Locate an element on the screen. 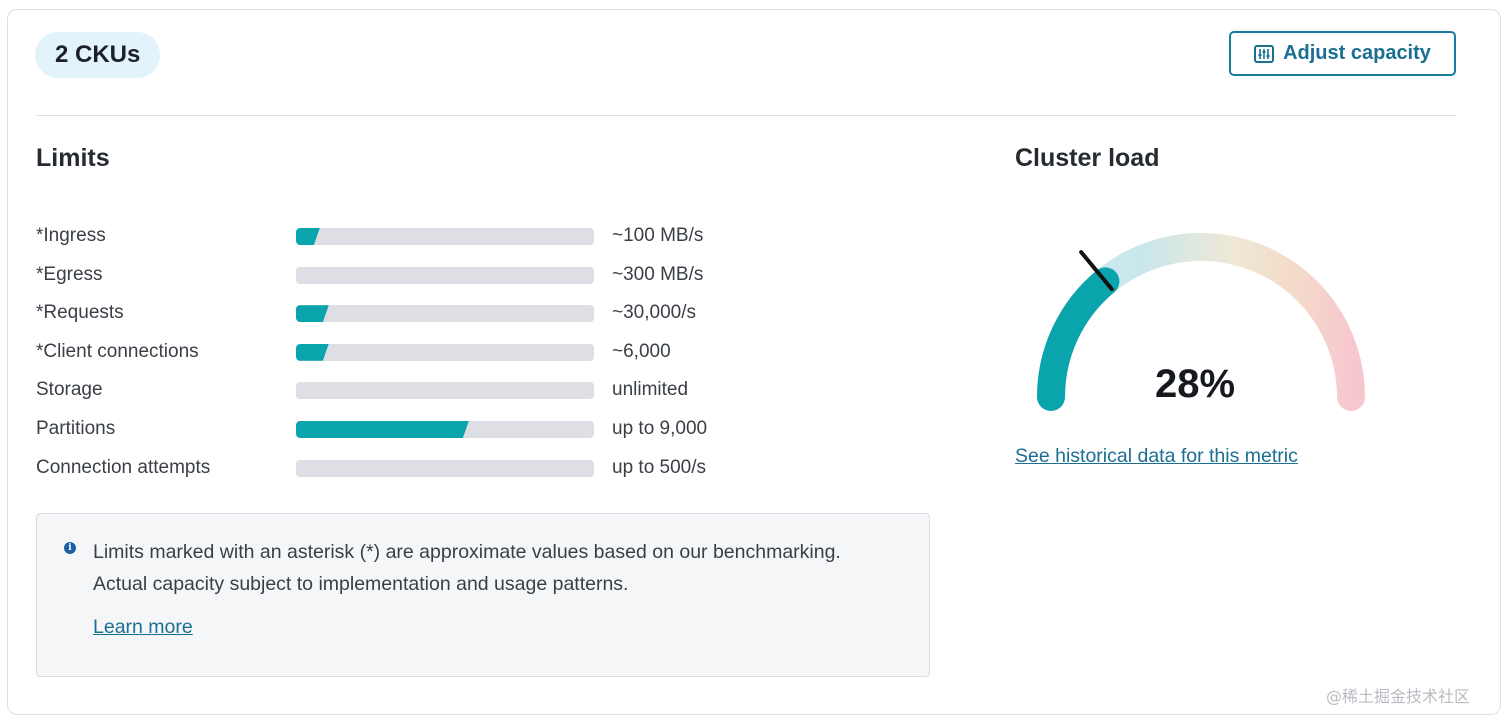 This screenshot has height=725, width=1512. limit-row: *Client connections ~6,000 is located at coordinates (416, 352).